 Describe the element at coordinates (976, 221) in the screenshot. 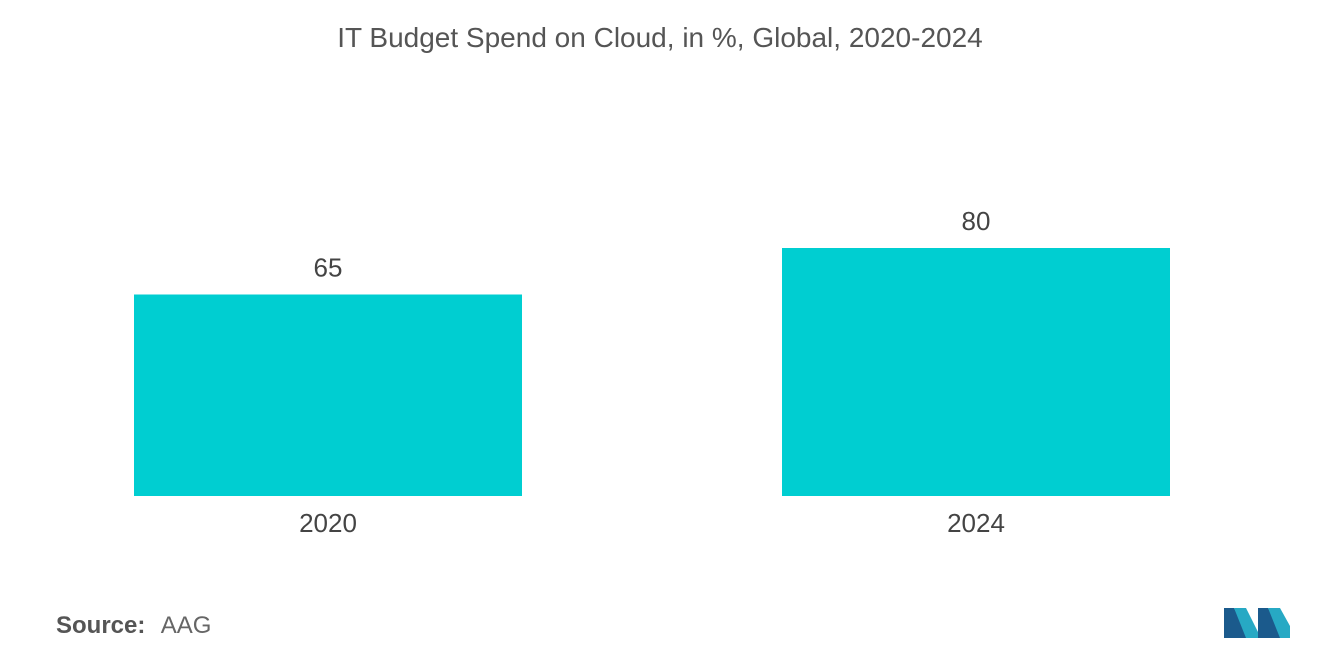

I see `data-label-2024: 80` at that location.